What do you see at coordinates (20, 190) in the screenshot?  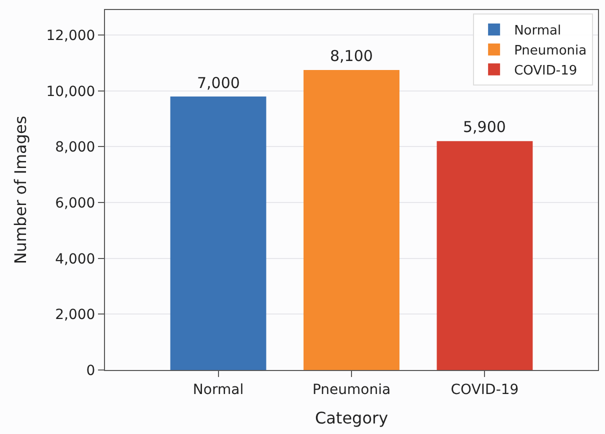 I see `y-axis-title: Number of Images` at bounding box center [20, 190].